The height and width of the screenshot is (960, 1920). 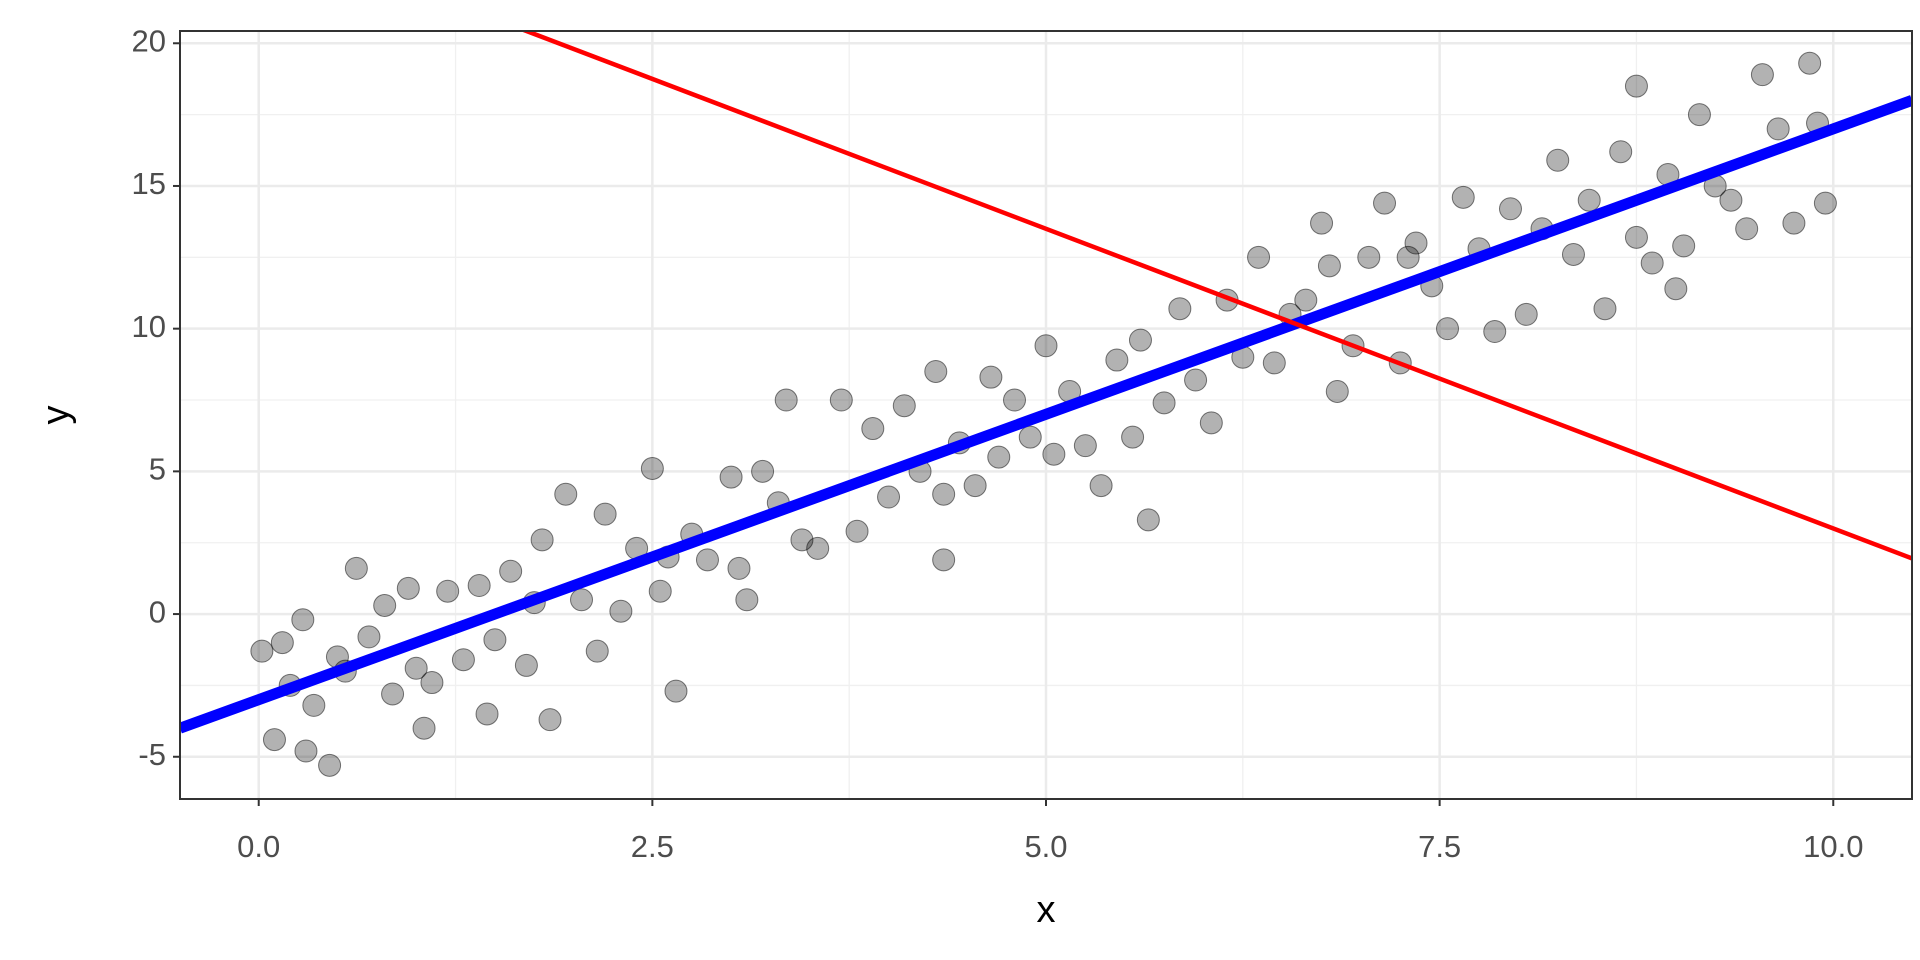 What do you see at coordinates (149, 183) in the screenshot?
I see `y-tick-label: 15` at bounding box center [149, 183].